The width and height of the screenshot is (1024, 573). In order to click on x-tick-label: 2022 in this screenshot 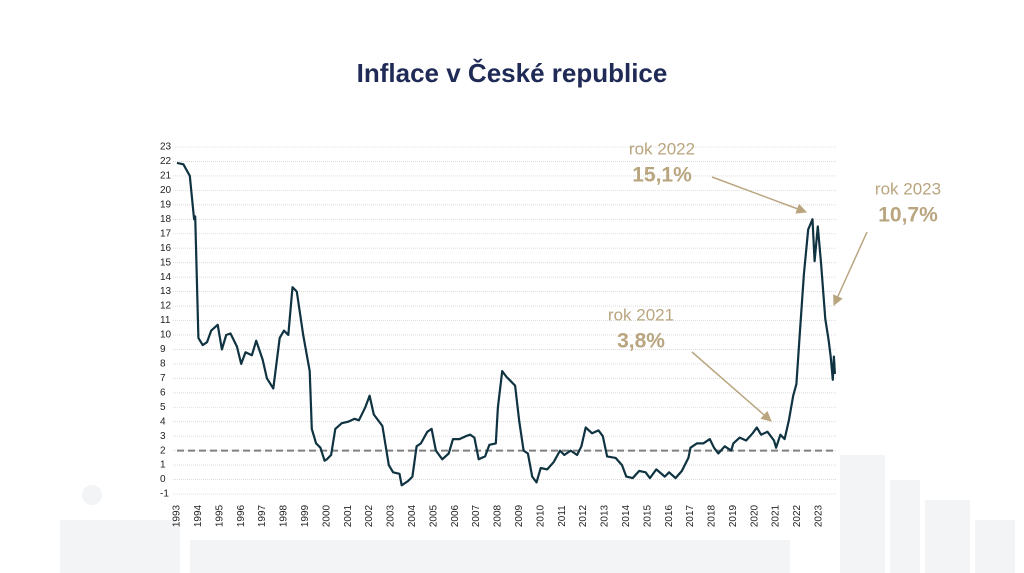, I will do `click(797, 515)`.